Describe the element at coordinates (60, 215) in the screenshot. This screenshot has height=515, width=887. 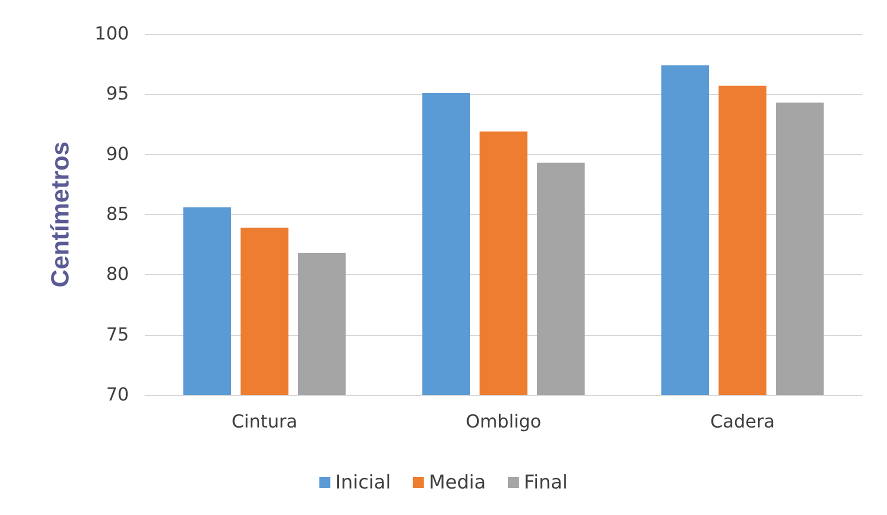
I see `y-axis-title: Centímetros` at that location.